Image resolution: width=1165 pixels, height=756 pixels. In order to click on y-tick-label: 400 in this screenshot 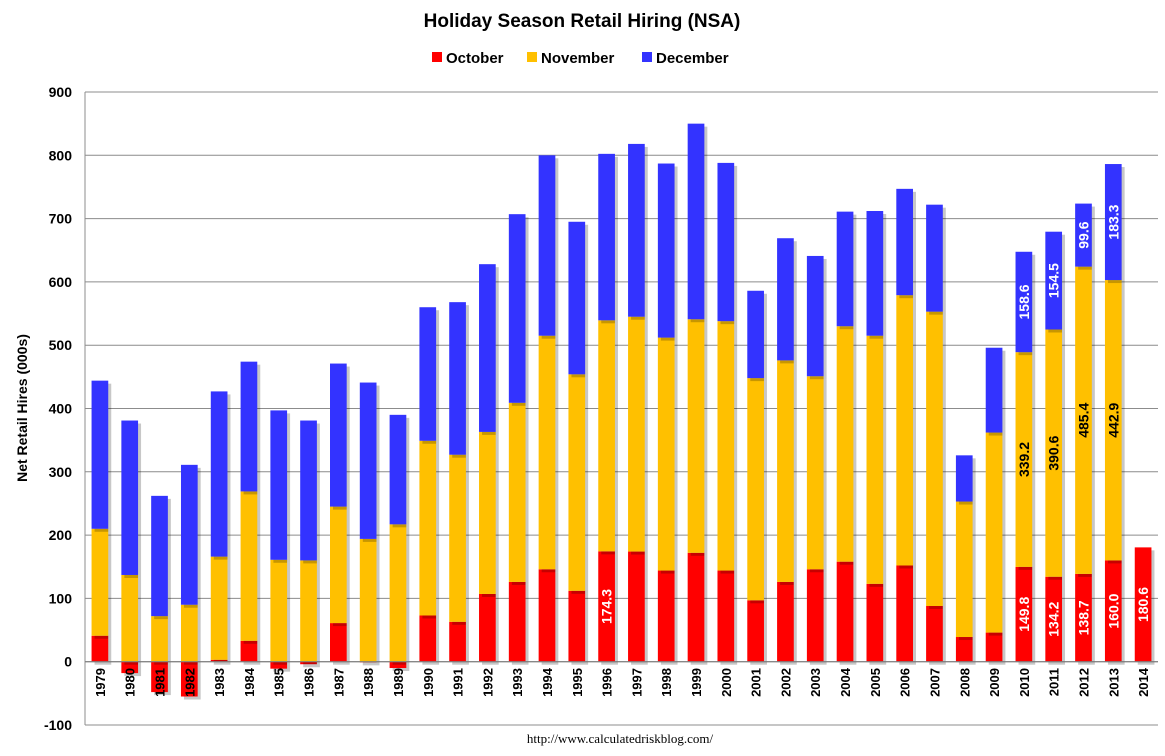, I will do `click(61, 409)`.